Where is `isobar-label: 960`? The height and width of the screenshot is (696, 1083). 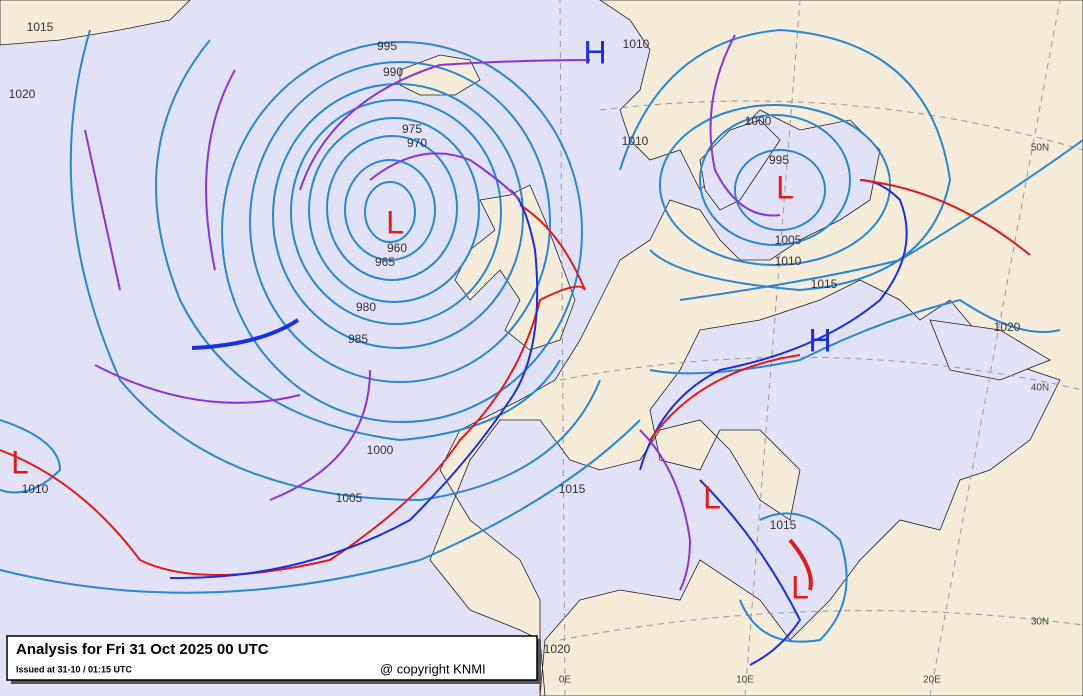
isobar-label: 960 is located at coordinates (397, 248).